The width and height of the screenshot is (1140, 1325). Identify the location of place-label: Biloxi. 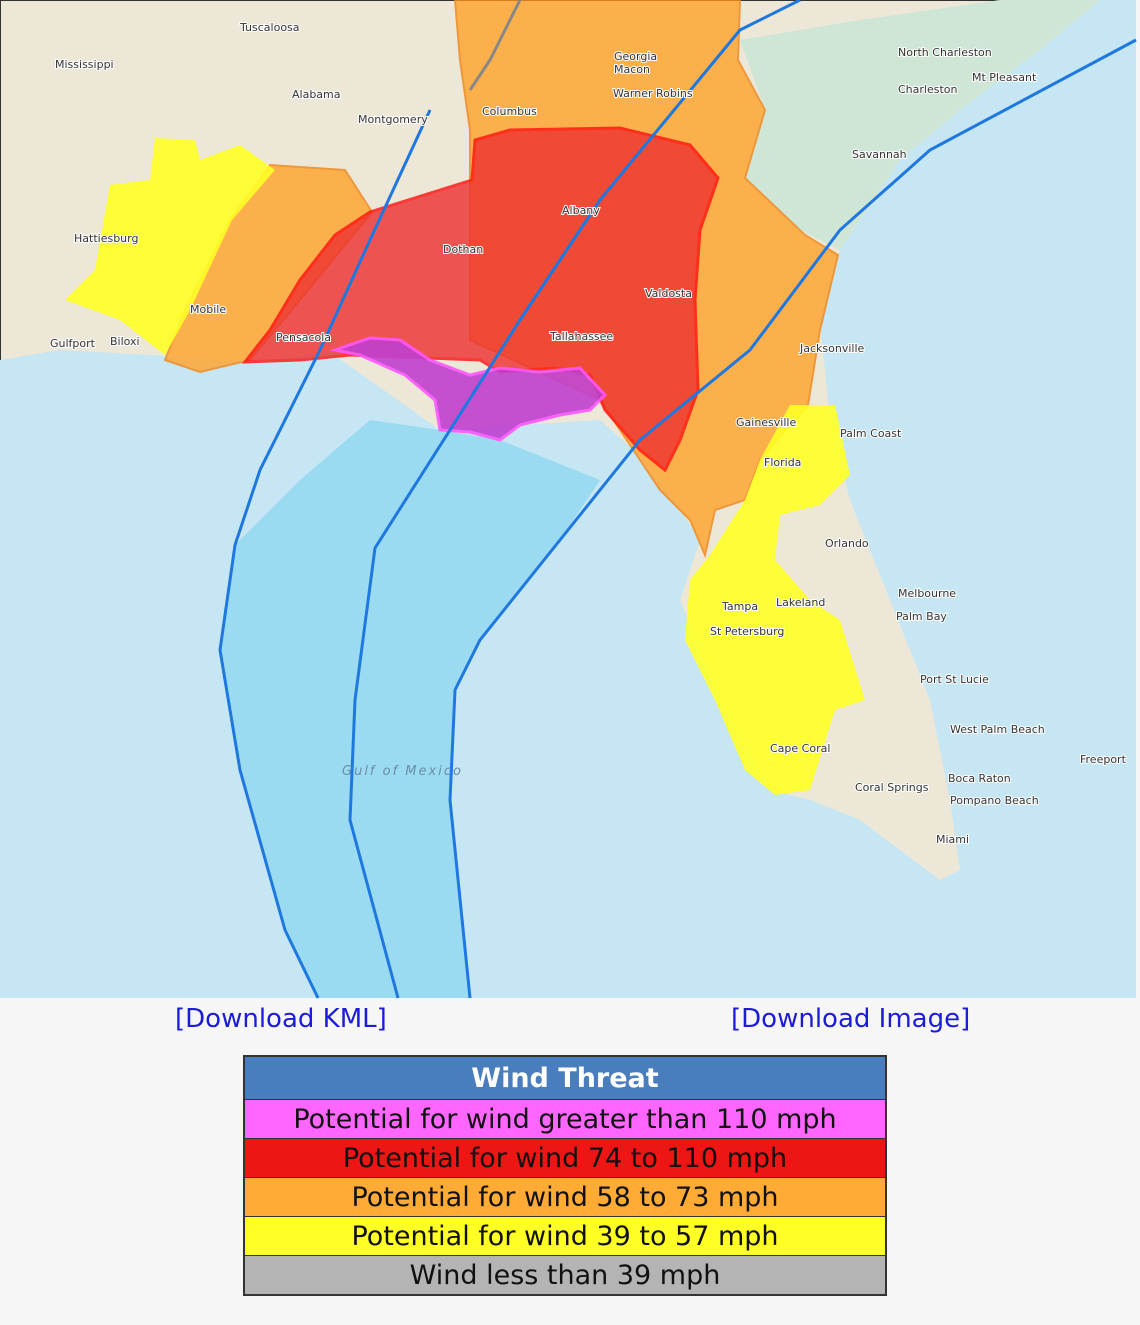
(125, 341).